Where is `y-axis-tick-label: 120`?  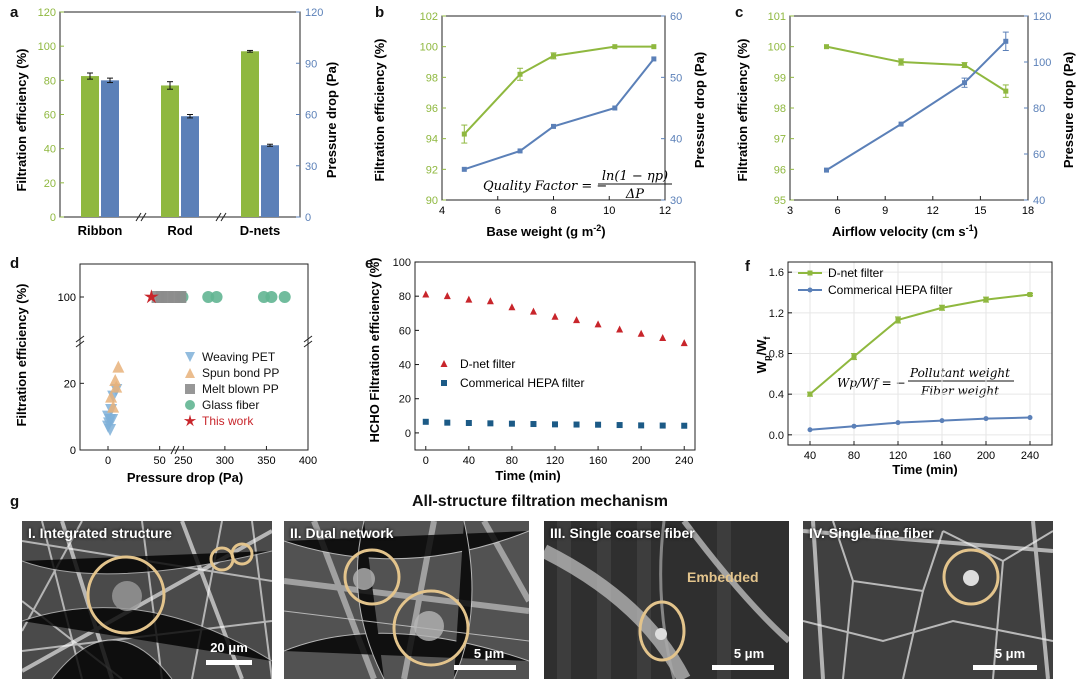 y-axis-tick-label: 120 is located at coordinates (47, 13).